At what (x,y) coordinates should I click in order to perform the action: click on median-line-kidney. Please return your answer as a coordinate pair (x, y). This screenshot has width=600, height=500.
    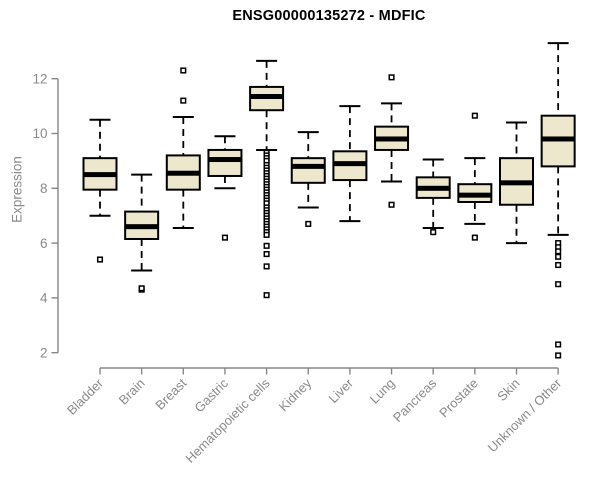
    Looking at the image, I should click on (308, 166).